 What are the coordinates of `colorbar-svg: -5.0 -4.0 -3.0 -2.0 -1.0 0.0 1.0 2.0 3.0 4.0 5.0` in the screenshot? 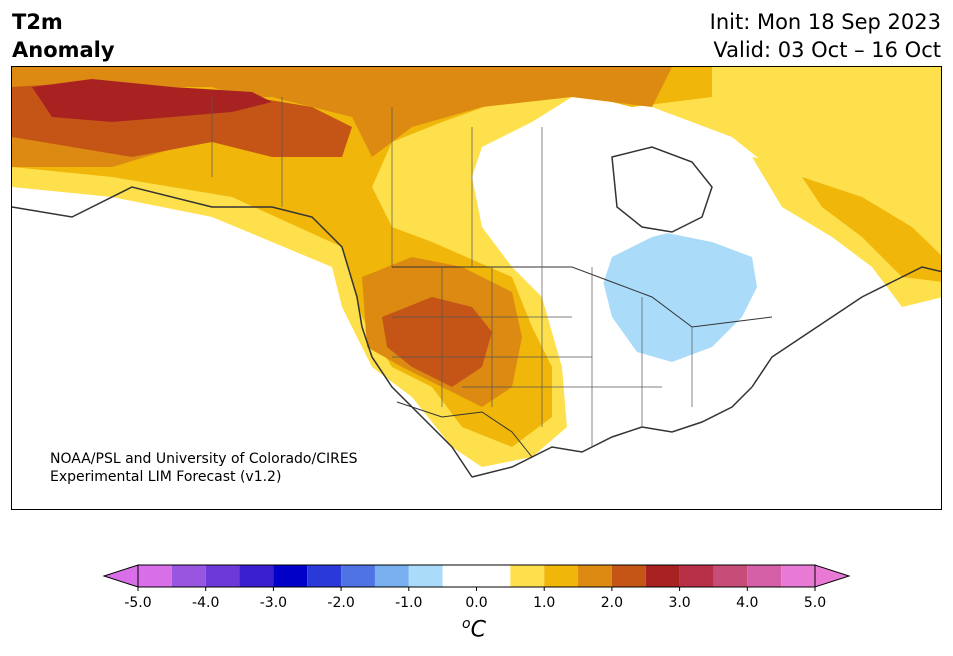 It's located at (476, 587).